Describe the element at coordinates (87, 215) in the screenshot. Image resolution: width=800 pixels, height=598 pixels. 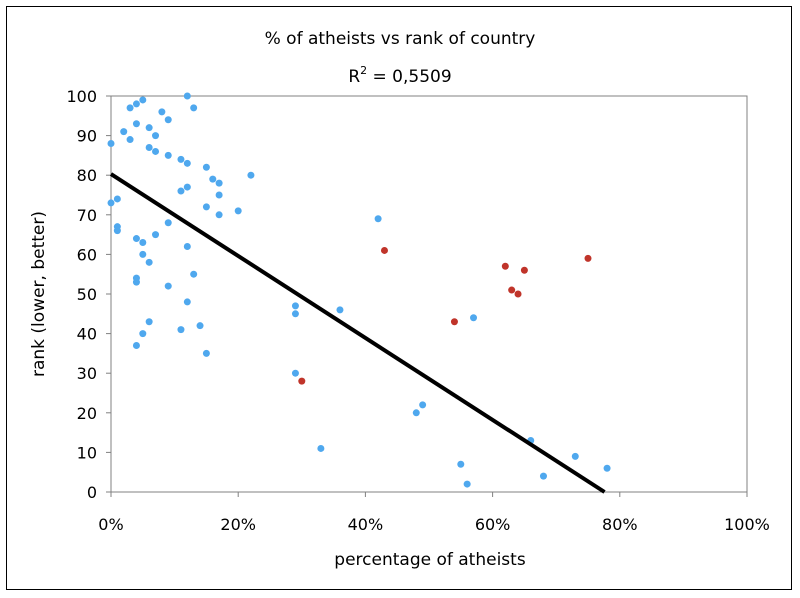
I see `y-tick-label: 70` at that location.